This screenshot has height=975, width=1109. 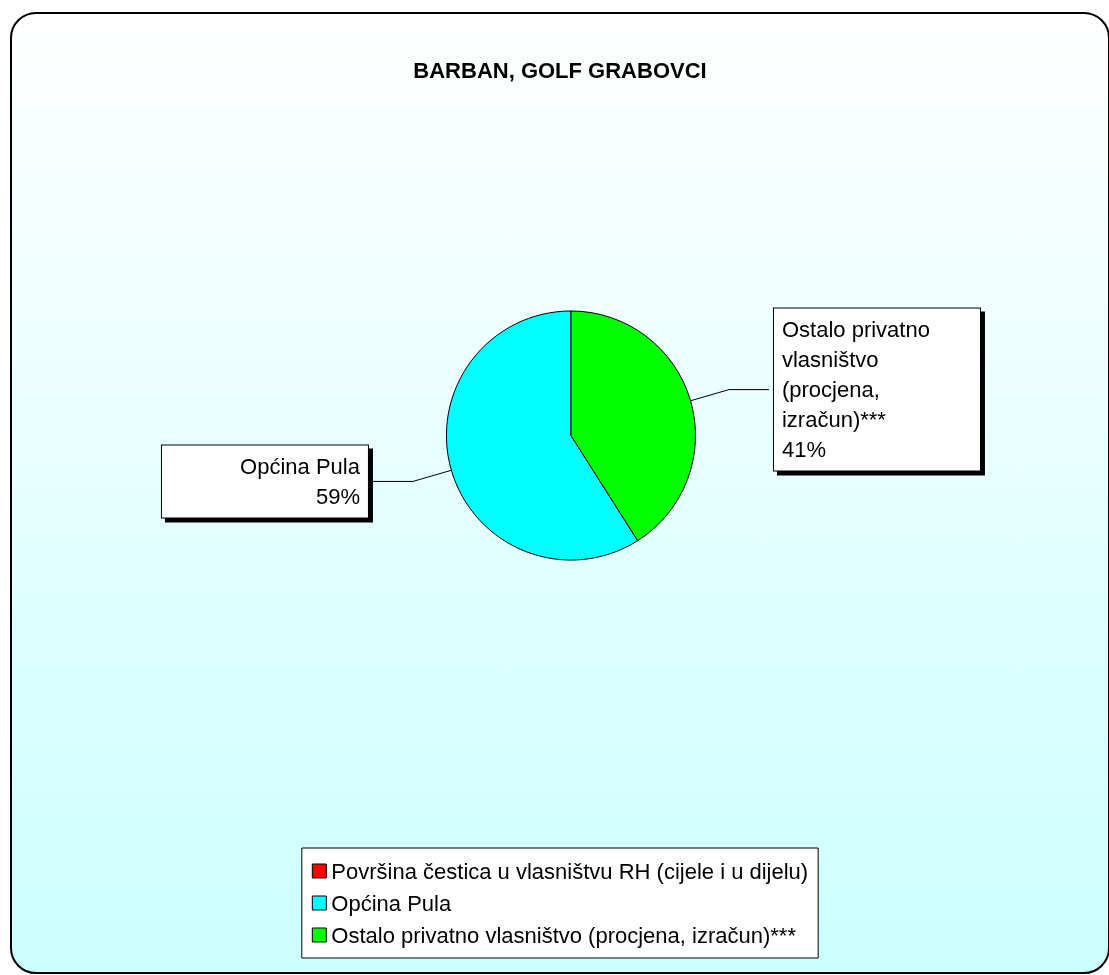 I want to click on legend-label: Površina čestica u vlasništvu RH (cijele i u dijelu), so click(x=570, y=871).